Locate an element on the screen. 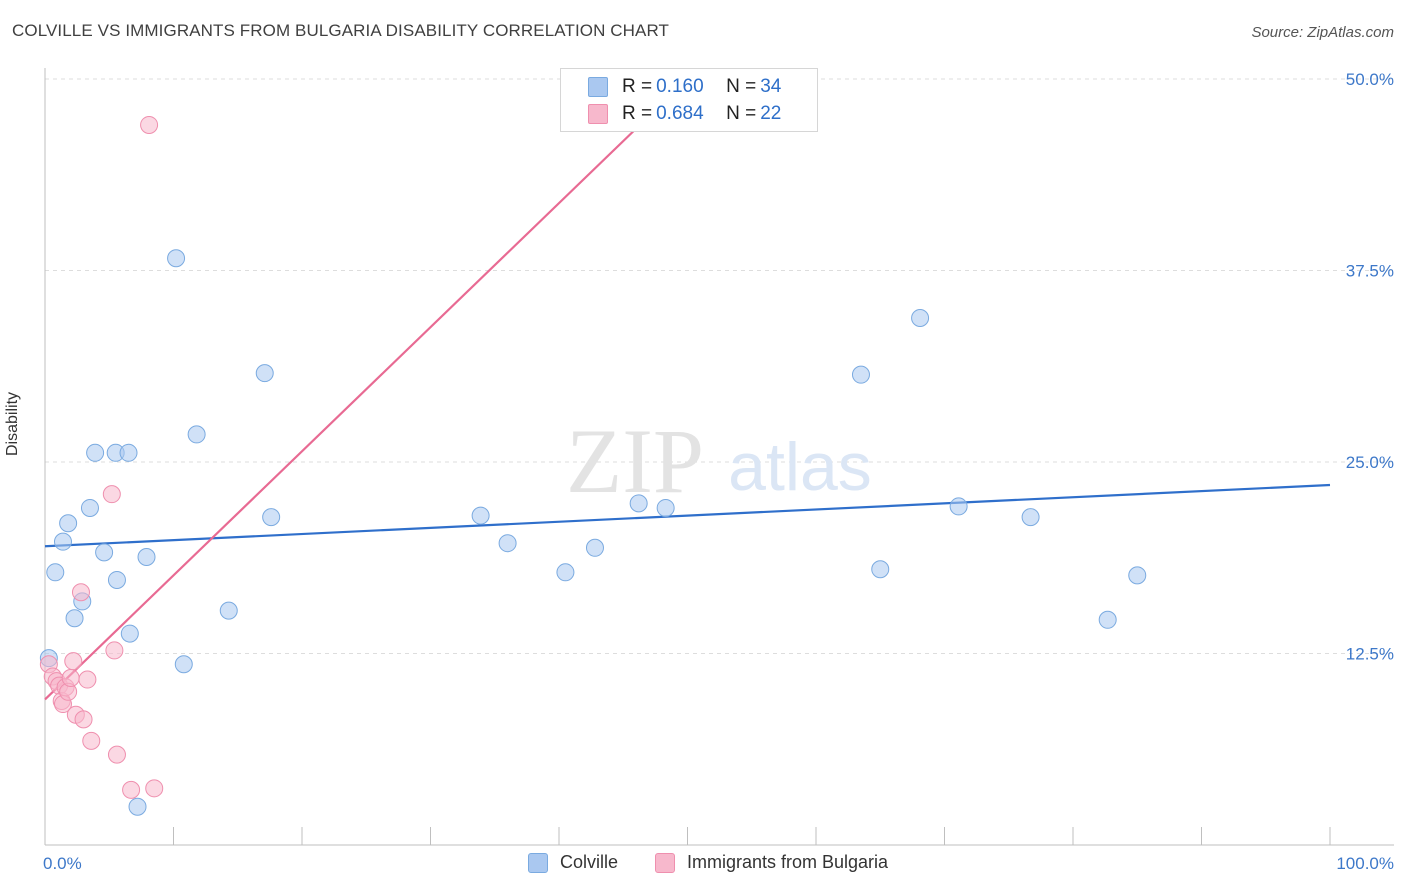 The image size is (1406, 892). watermark: ZIP atlas is located at coordinates (719, 461).